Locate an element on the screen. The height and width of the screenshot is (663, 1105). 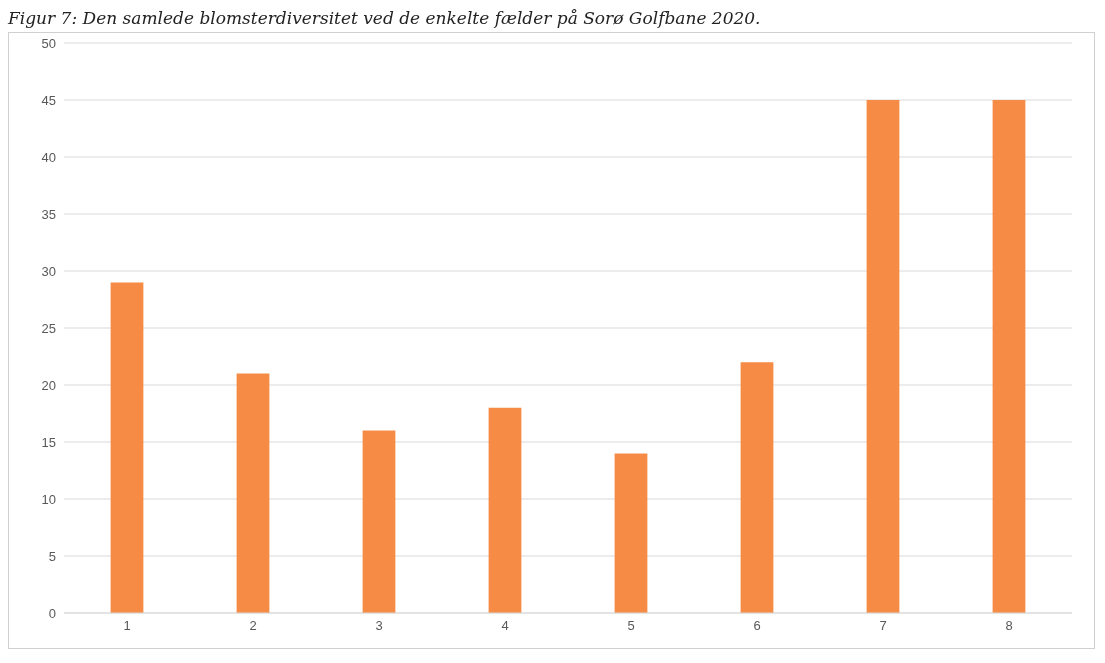
y-tick-label: 35 is located at coordinates (48, 214).